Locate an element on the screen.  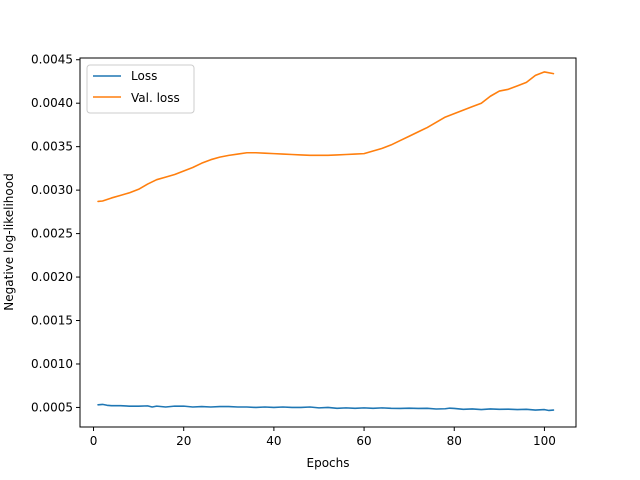
x-tick-label: 80 is located at coordinates (454, 441).